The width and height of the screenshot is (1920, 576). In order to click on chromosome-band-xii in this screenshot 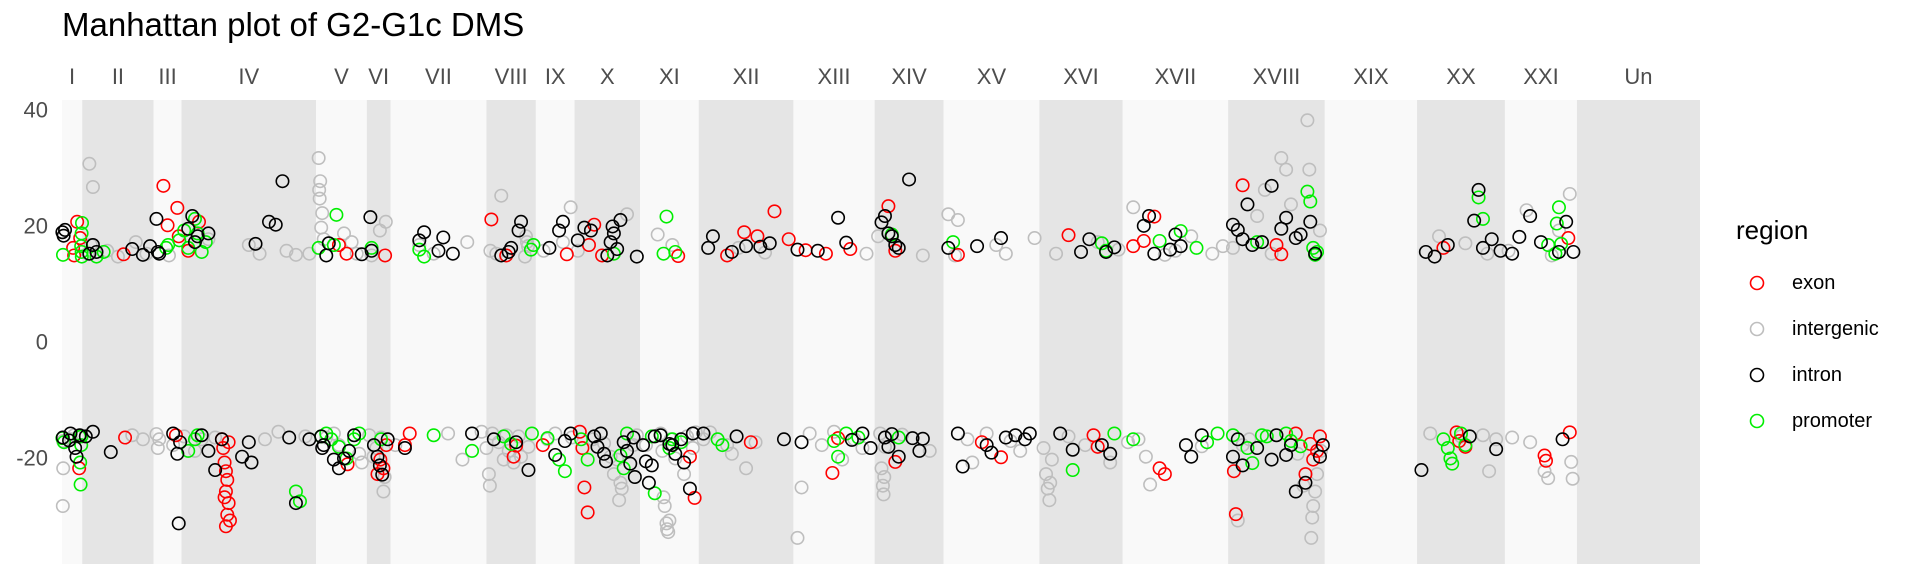, I will do `click(746, 332)`.